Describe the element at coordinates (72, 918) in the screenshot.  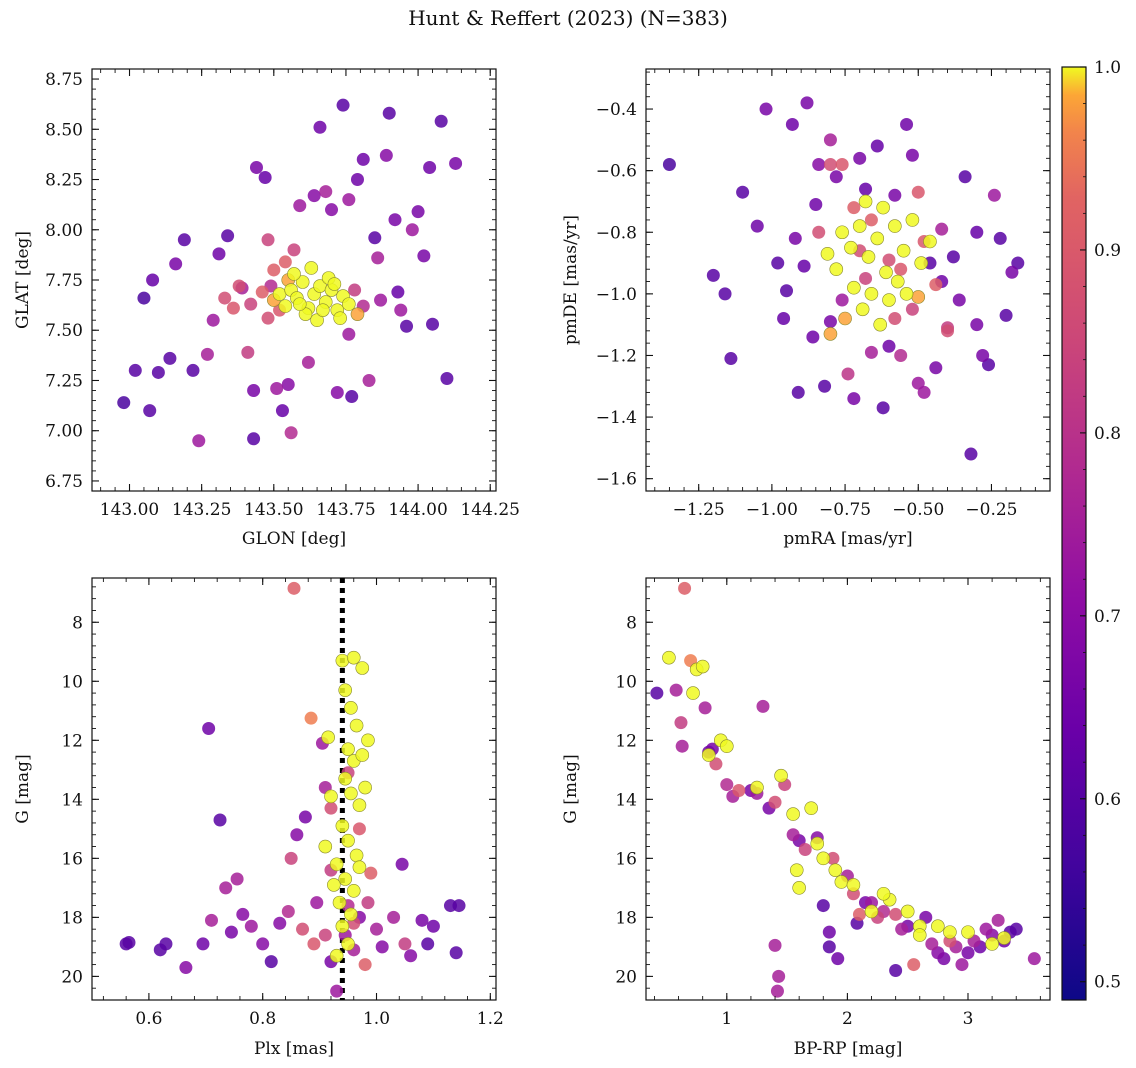
I see `panel-plx-g-ytick-label: 18` at that location.